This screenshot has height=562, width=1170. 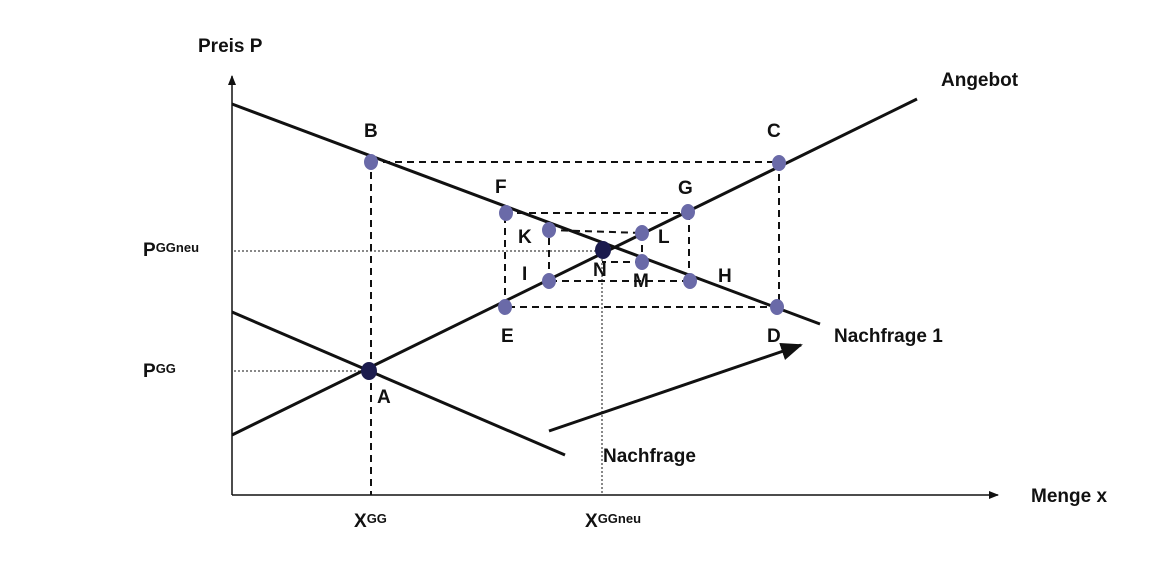 What do you see at coordinates (888, 336) in the screenshot?
I see `demand-new-label: Nachfrage 1` at bounding box center [888, 336].